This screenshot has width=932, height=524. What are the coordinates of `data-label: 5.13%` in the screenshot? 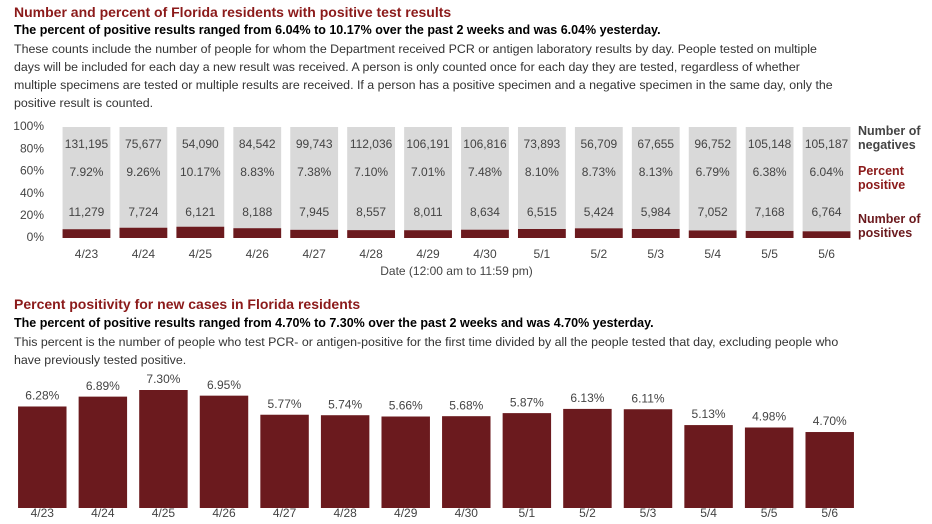 It's located at (709, 414).